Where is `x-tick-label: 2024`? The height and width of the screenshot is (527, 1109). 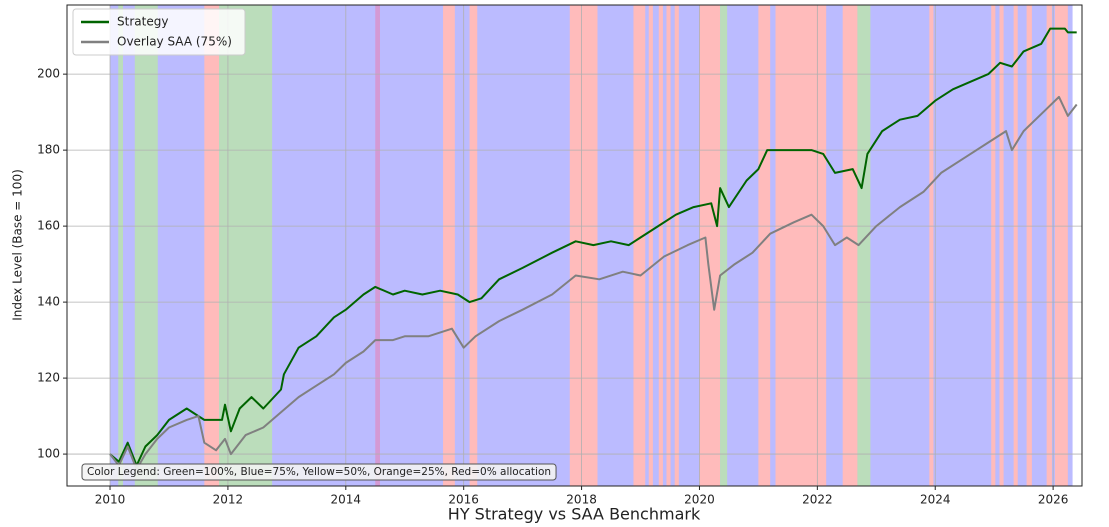 x-tick-label: 2024 is located at coordinates (935, 500).